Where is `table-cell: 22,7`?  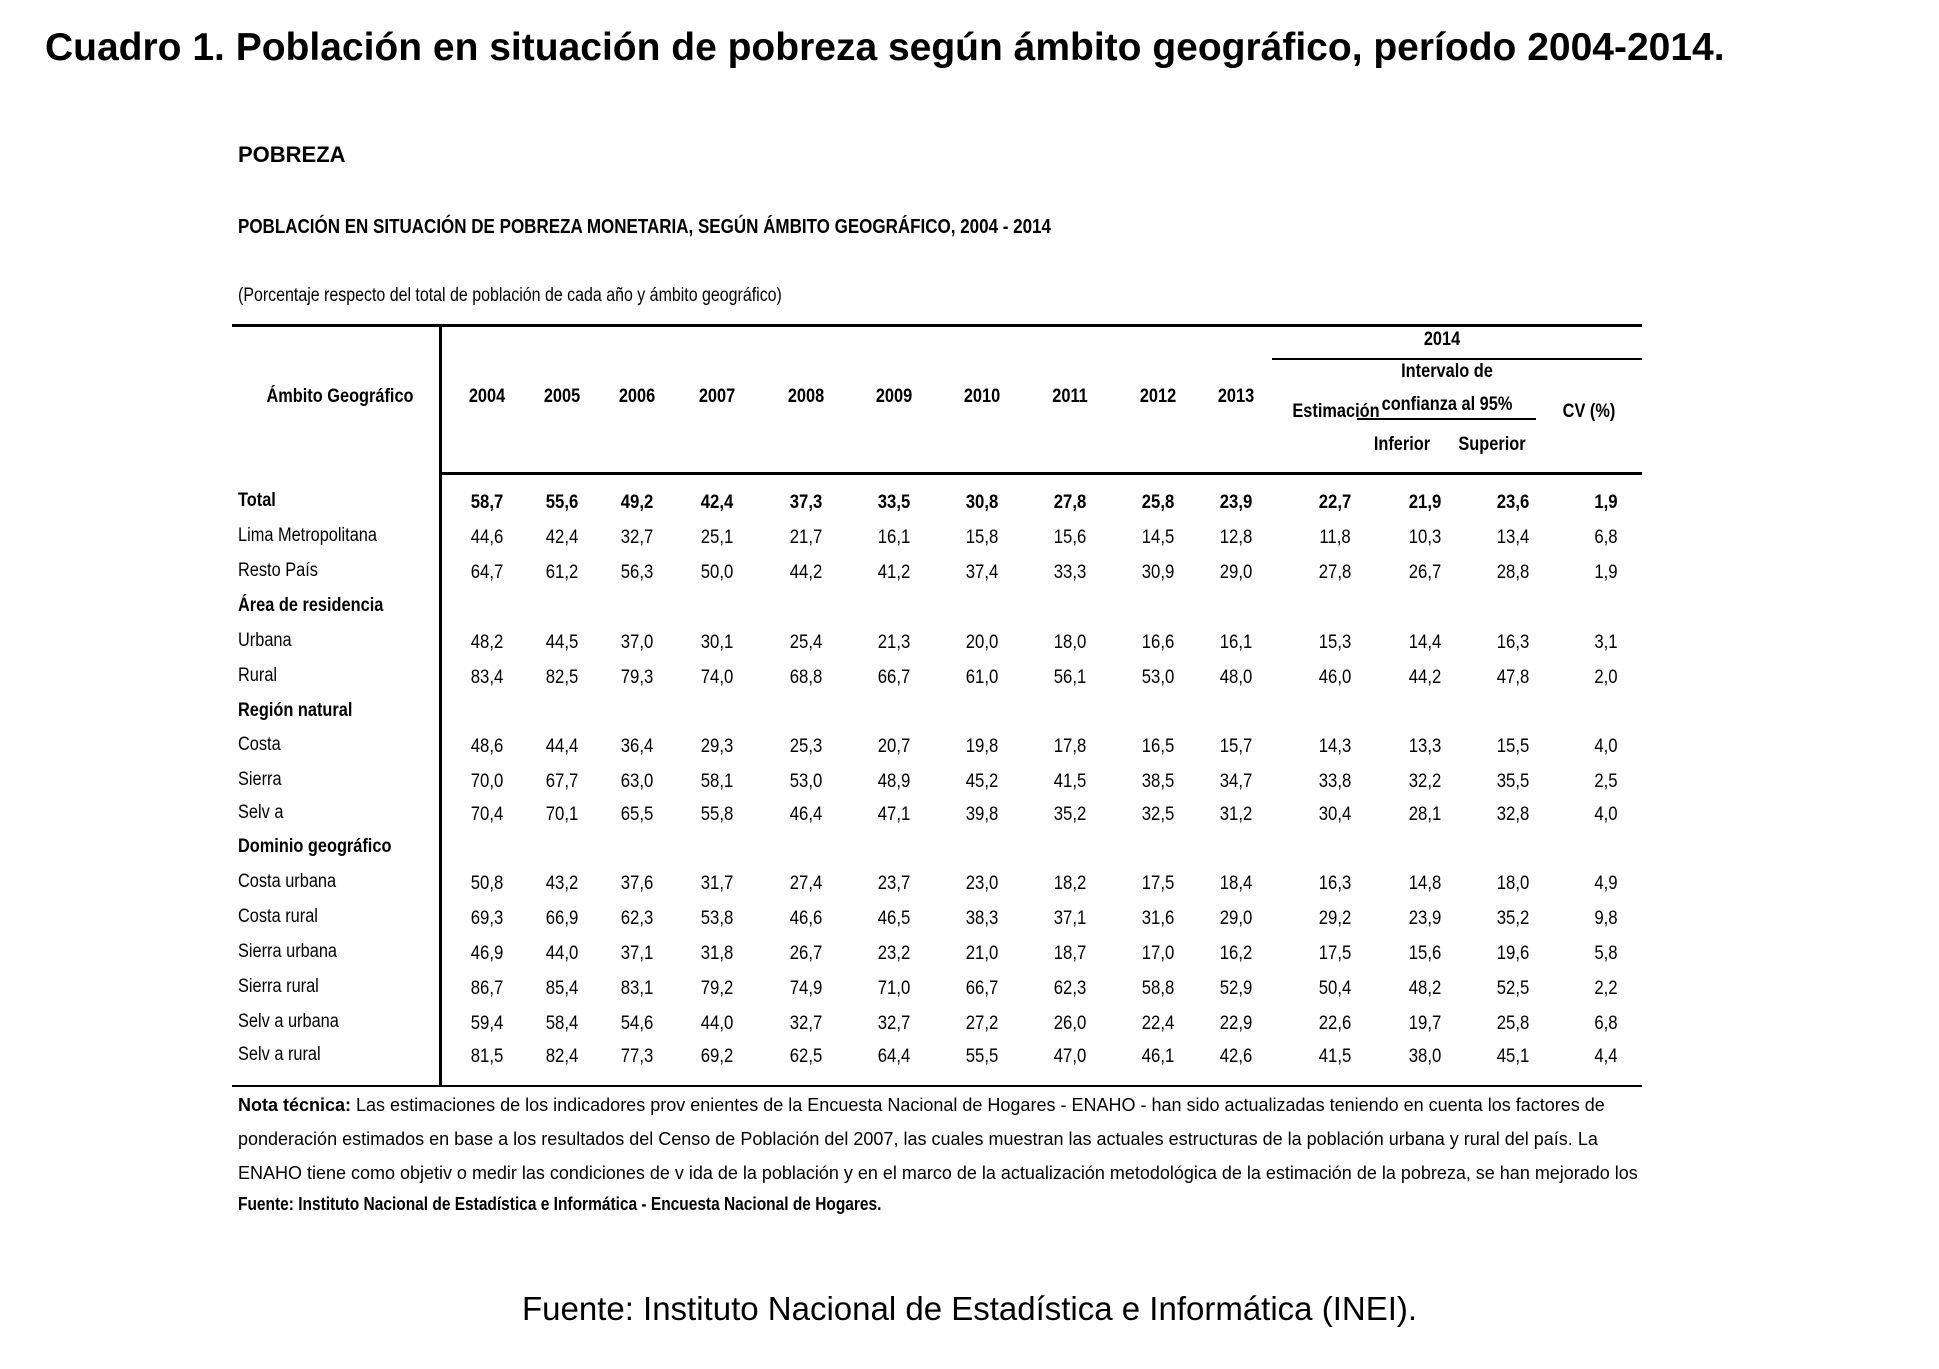 table-cell: 22,7 is located at coordinates (1335, 502).